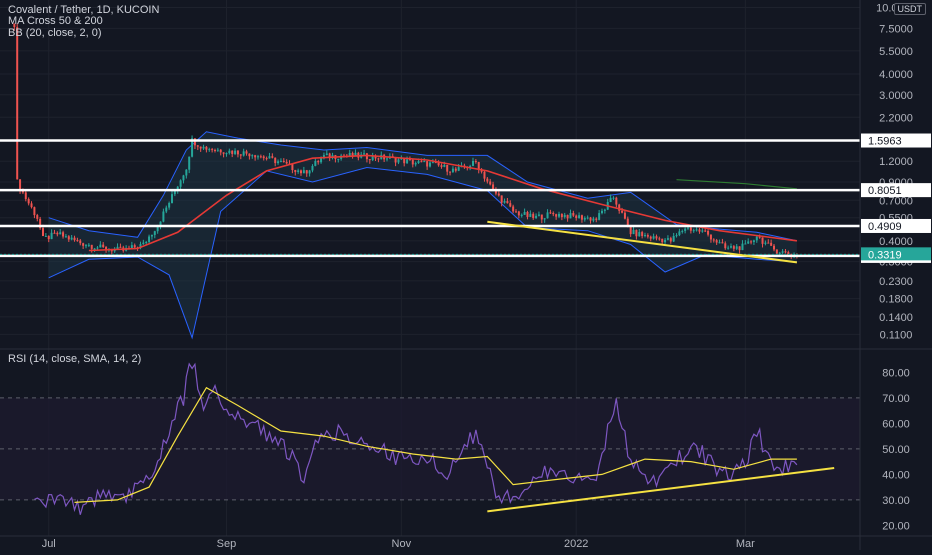 The width and height of the screenshot is (932, 555). Describe the element at coordinates (896, 399) in the screenshot. I see `rsi-tick-label: 70.00` at that location.